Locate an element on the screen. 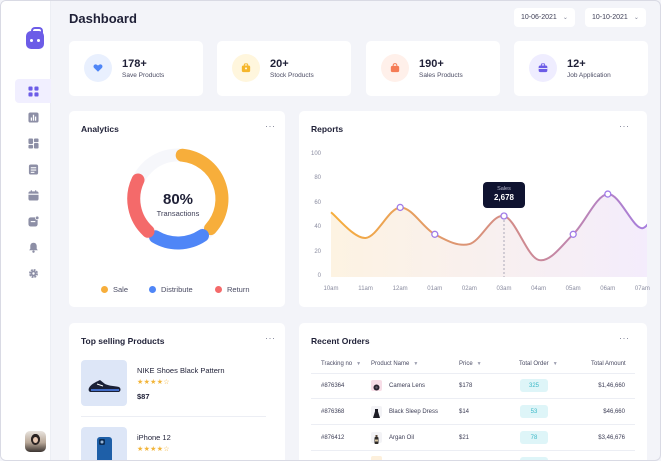 This screenshot has width=661, height=461. dress-thumbnail is located at coordinates (376, 412).